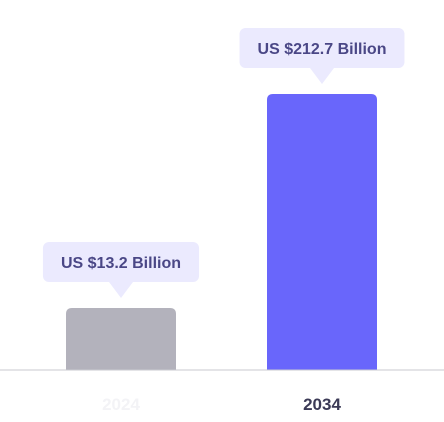 The height and width of the screenshot is (422, 444). Describe the element at coordinates (221, 404) in the screenshot. I see `x-axis-tick-labels: 2024 2034` at that location.